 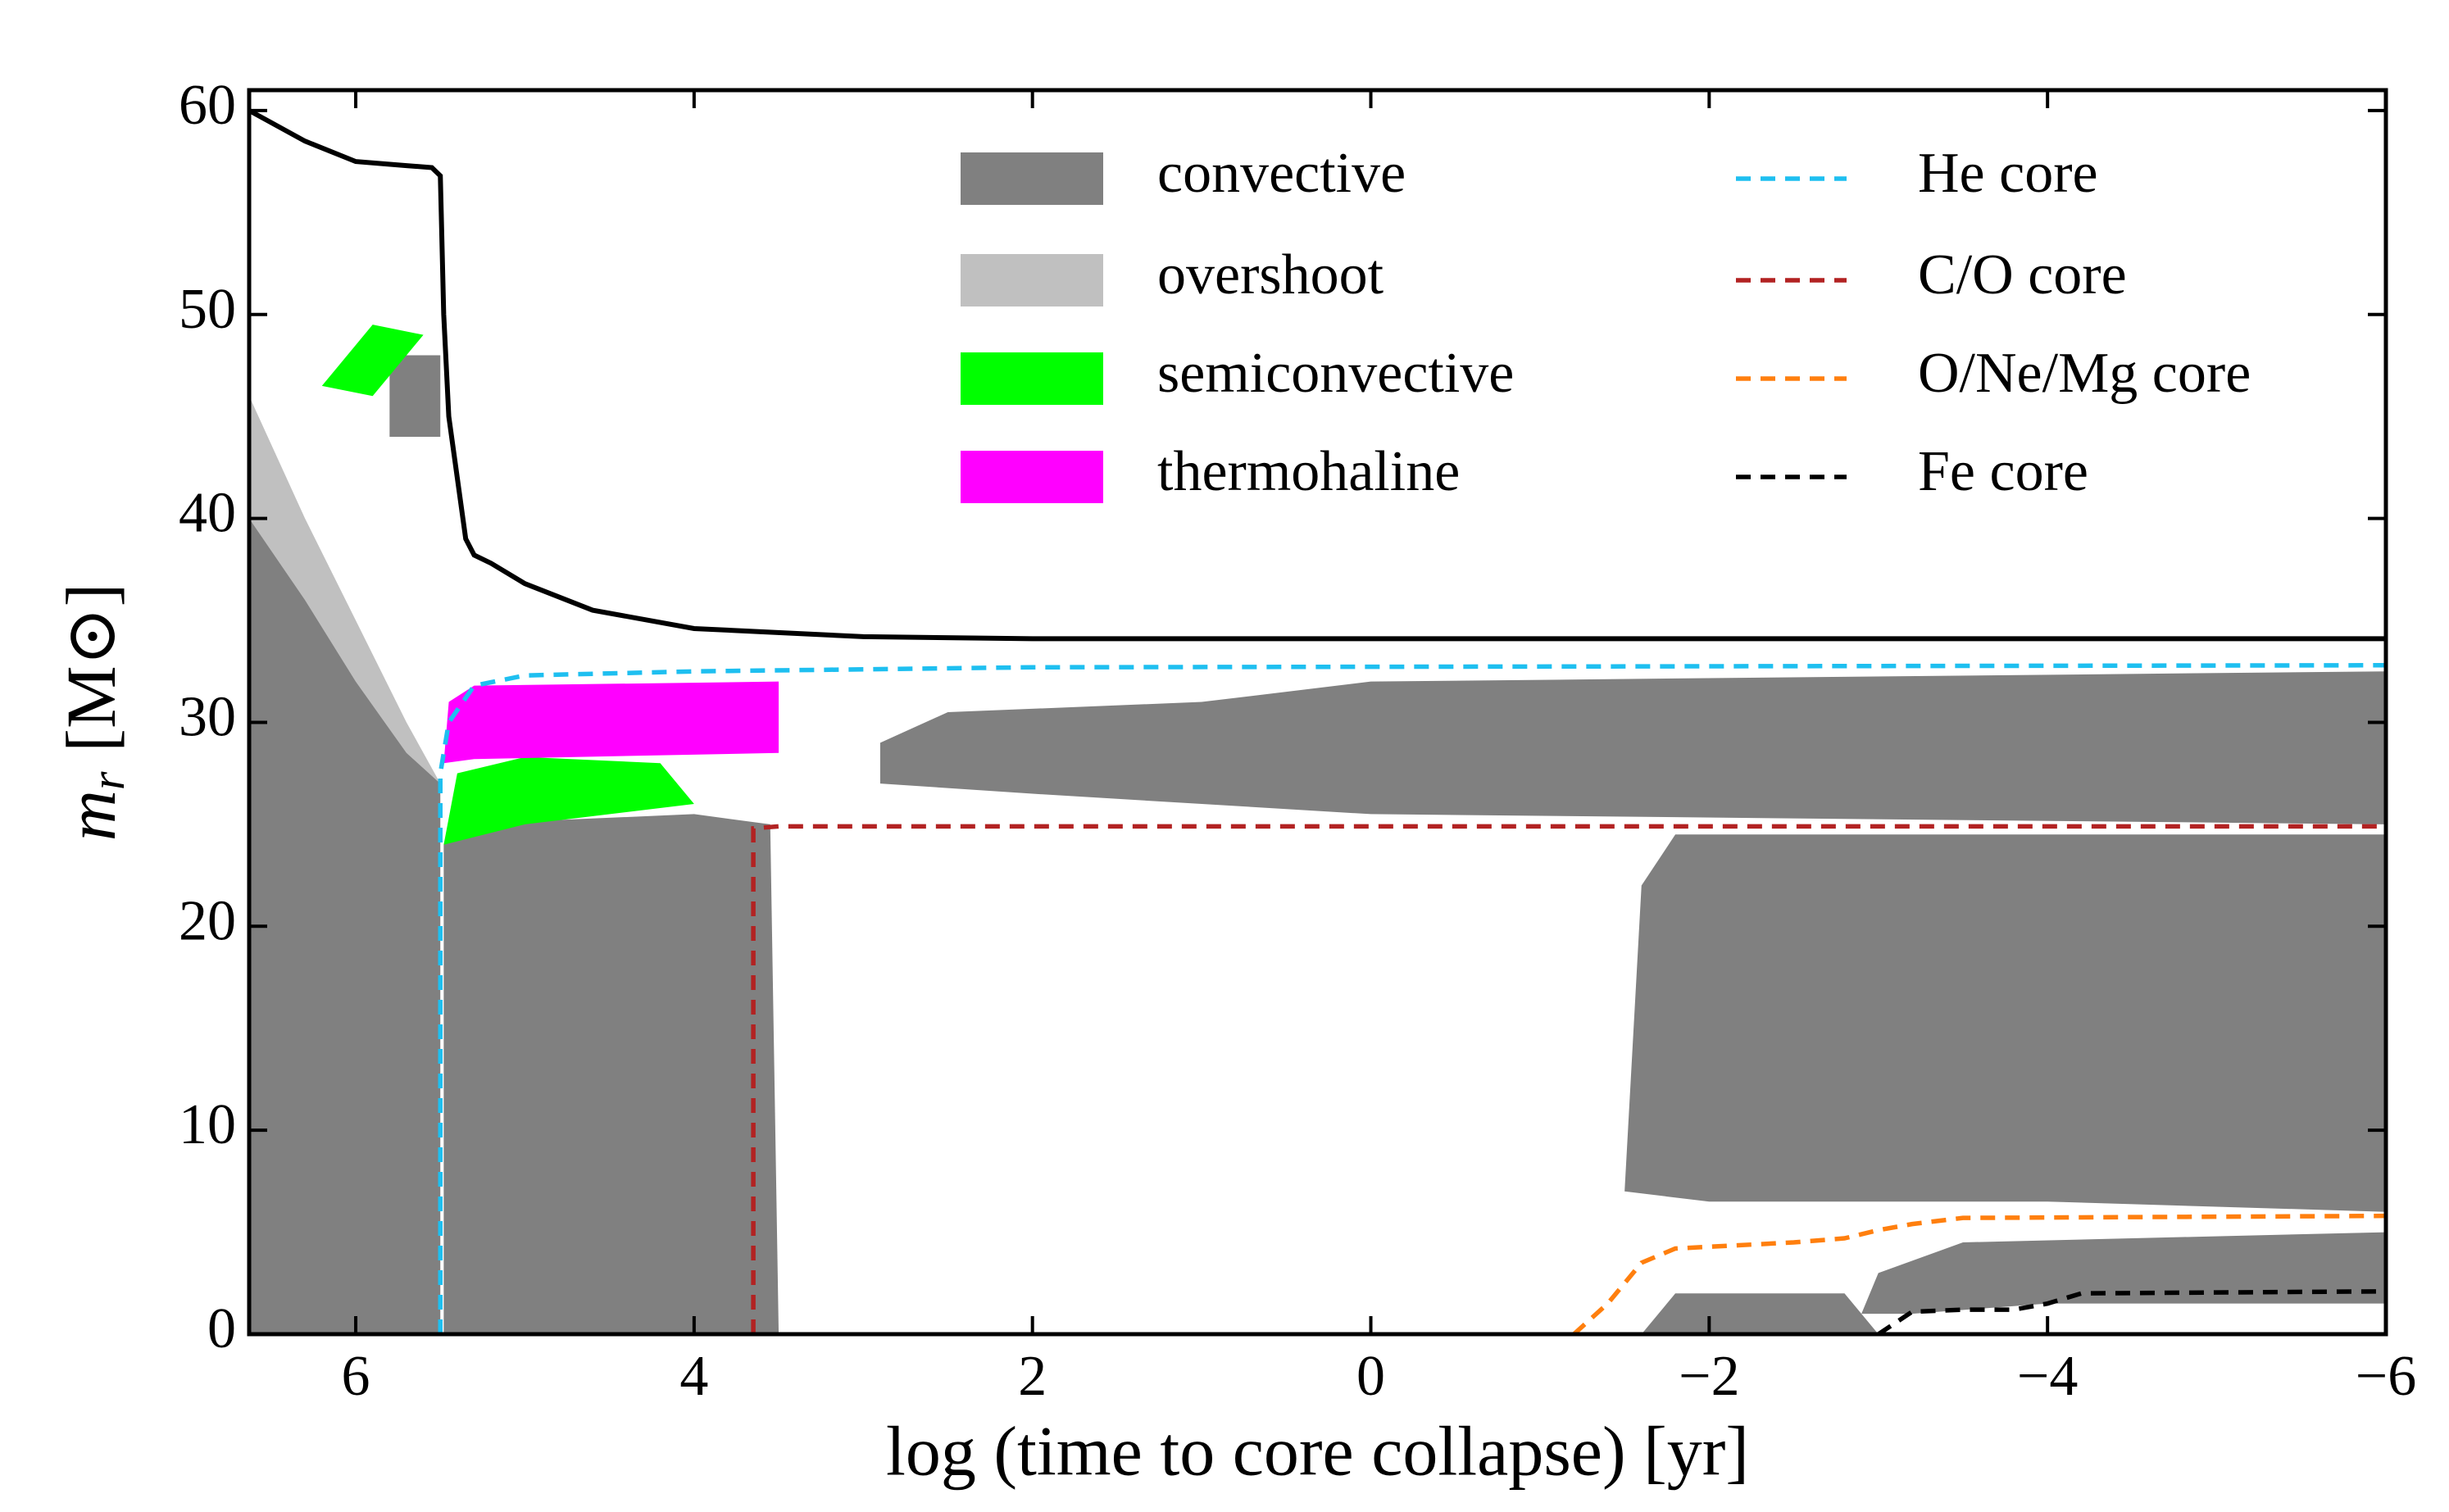 I want to click on y-tick-label: 40, so click(x=207, y=513).